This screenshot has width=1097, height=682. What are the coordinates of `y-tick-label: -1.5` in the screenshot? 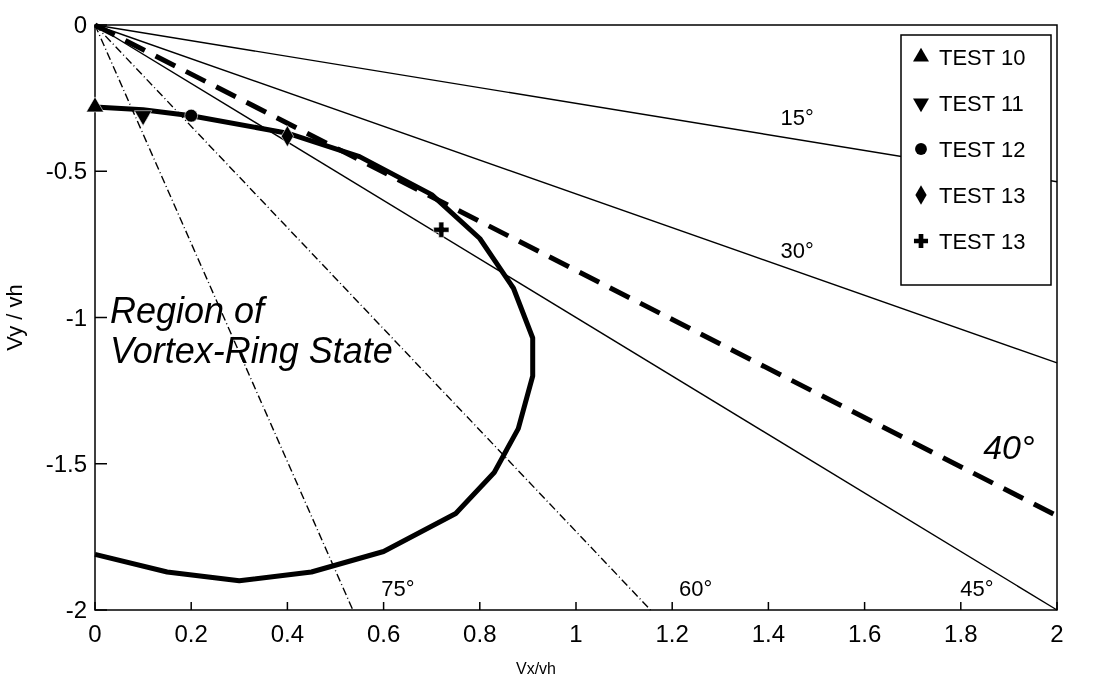 It's located at (66, 463).